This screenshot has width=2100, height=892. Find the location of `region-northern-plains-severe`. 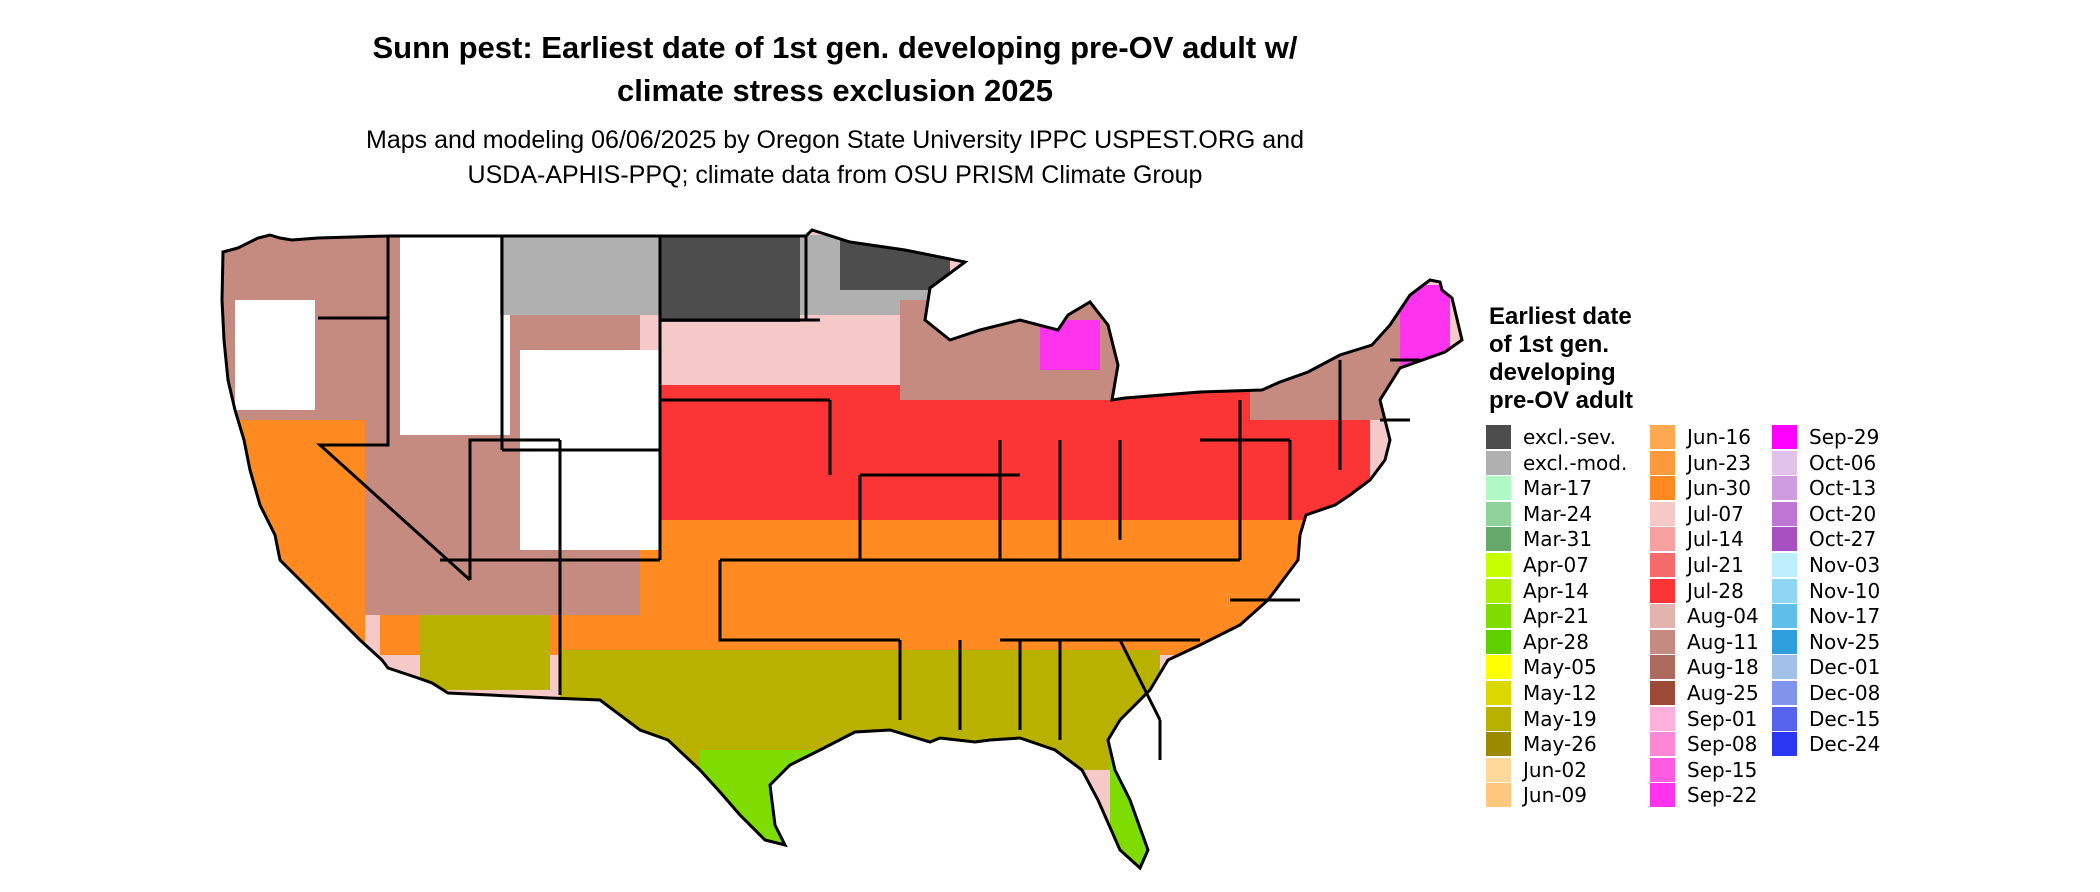

region-northern-plains-severe is located at coordinates (730, 277).